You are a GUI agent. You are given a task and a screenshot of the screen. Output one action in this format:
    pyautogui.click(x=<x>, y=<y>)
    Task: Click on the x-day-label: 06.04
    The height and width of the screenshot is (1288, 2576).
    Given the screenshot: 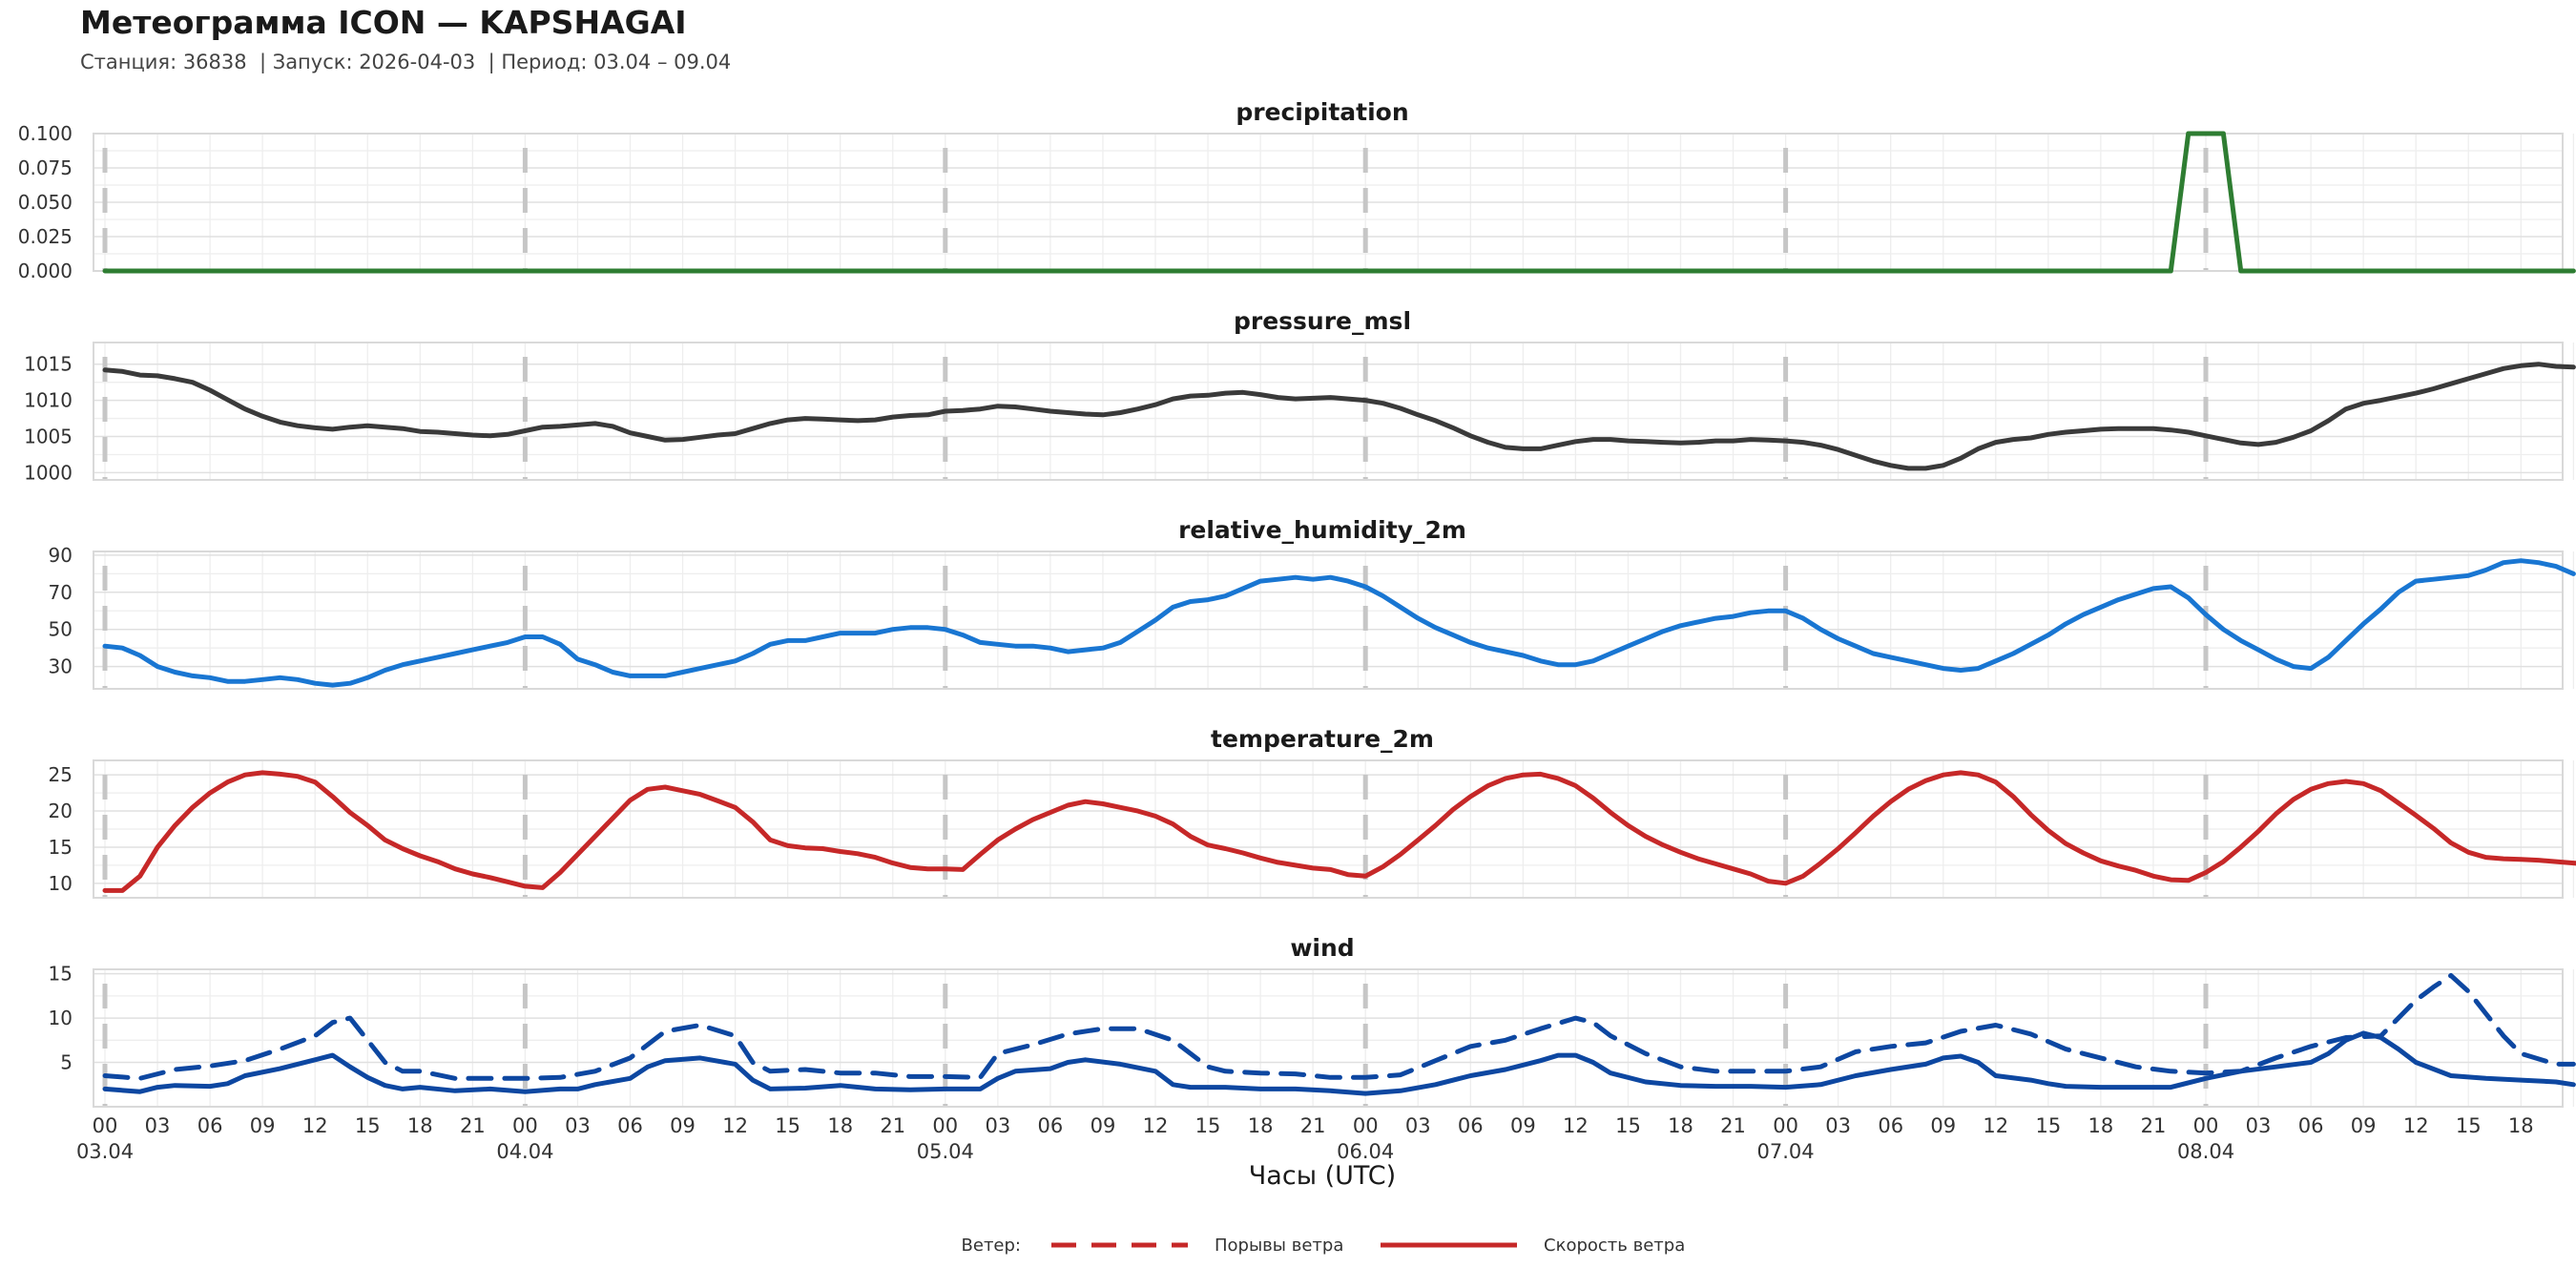 What is the action you would take?
    pyautogui.click(x=1365, y=1151)
    